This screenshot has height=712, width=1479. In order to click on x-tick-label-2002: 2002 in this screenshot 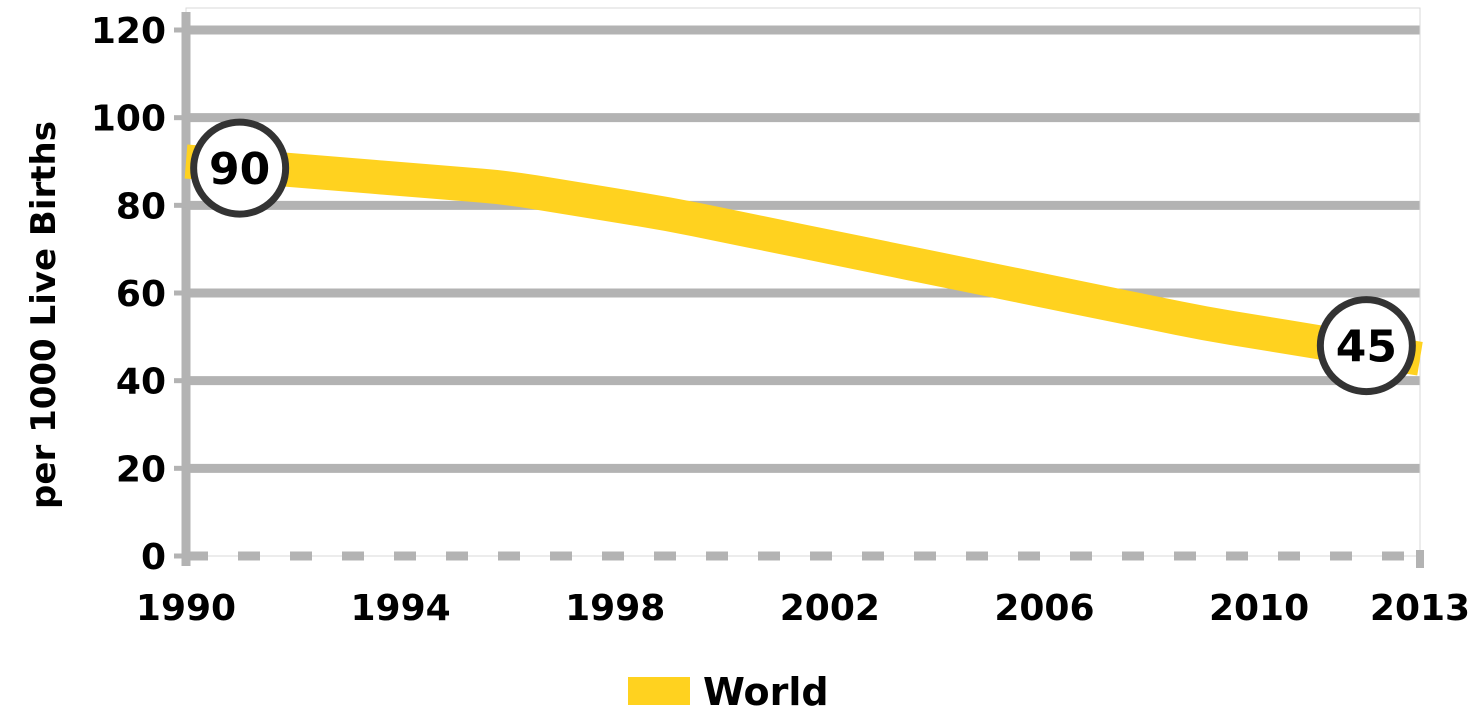, I will do `click(830, 608)`.